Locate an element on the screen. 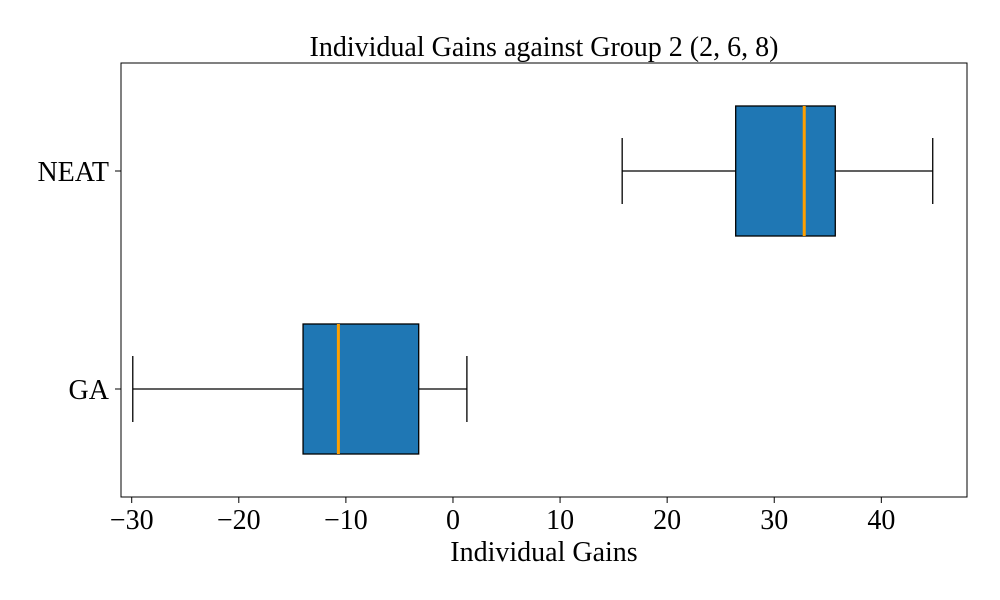 The height and width of the screenshot is (600, 1000). y-axis-categories: NEAT GA is located at coordinates (79, 281).